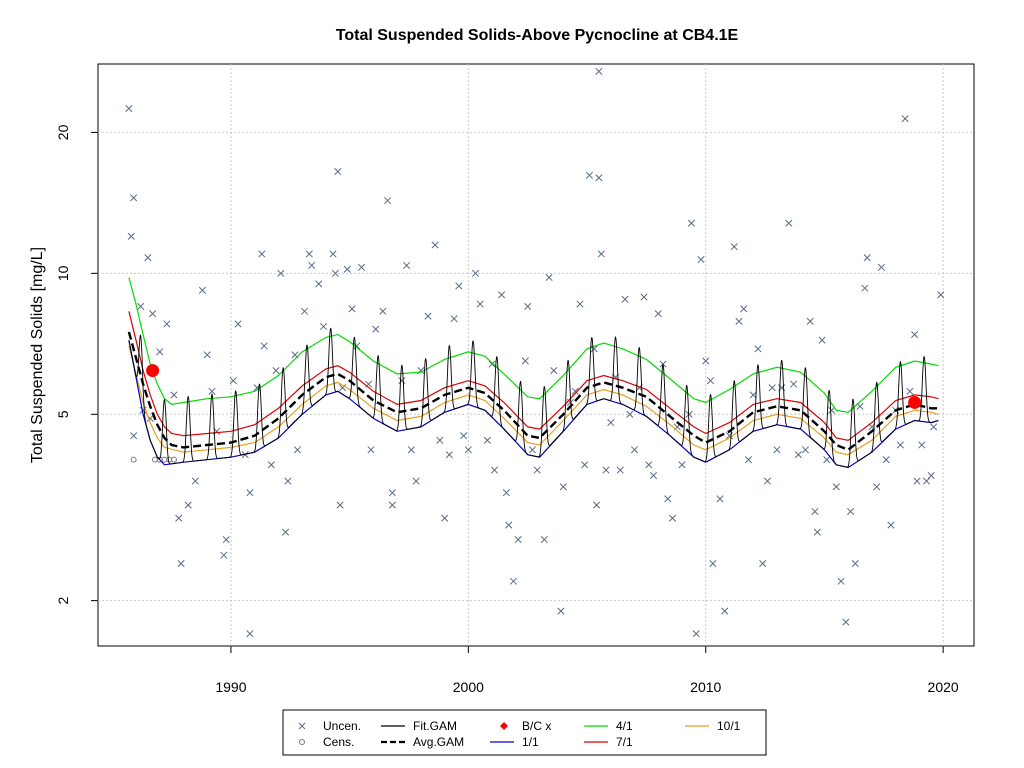  Describe the element at coordinates (173, 459) in the screenshot. I see `censored-point` at that location.